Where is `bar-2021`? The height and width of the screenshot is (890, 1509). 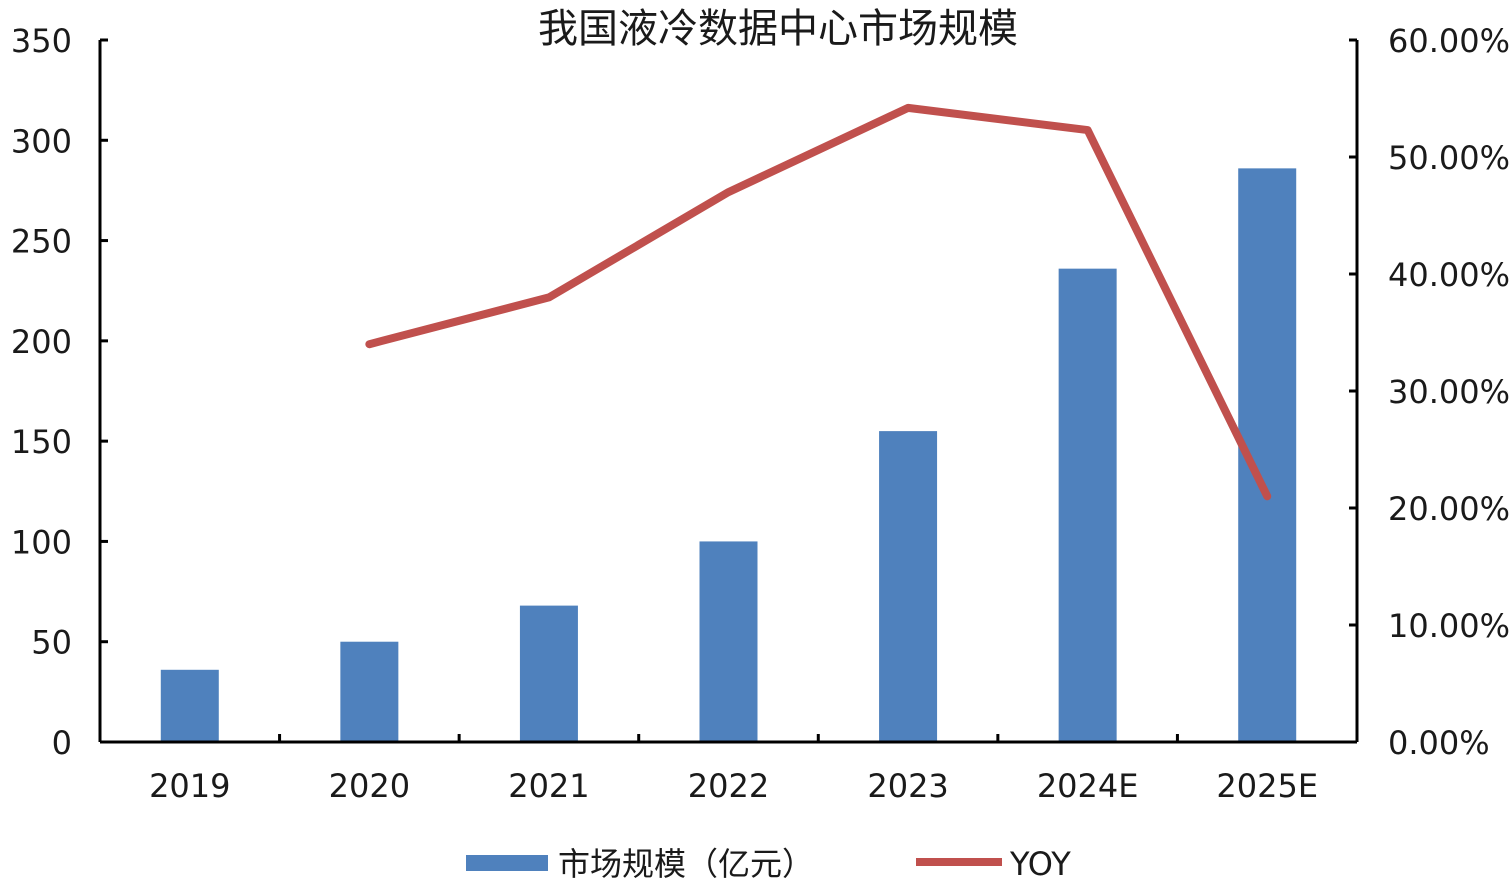
bar-2021 is located at coordinates (548, 673).